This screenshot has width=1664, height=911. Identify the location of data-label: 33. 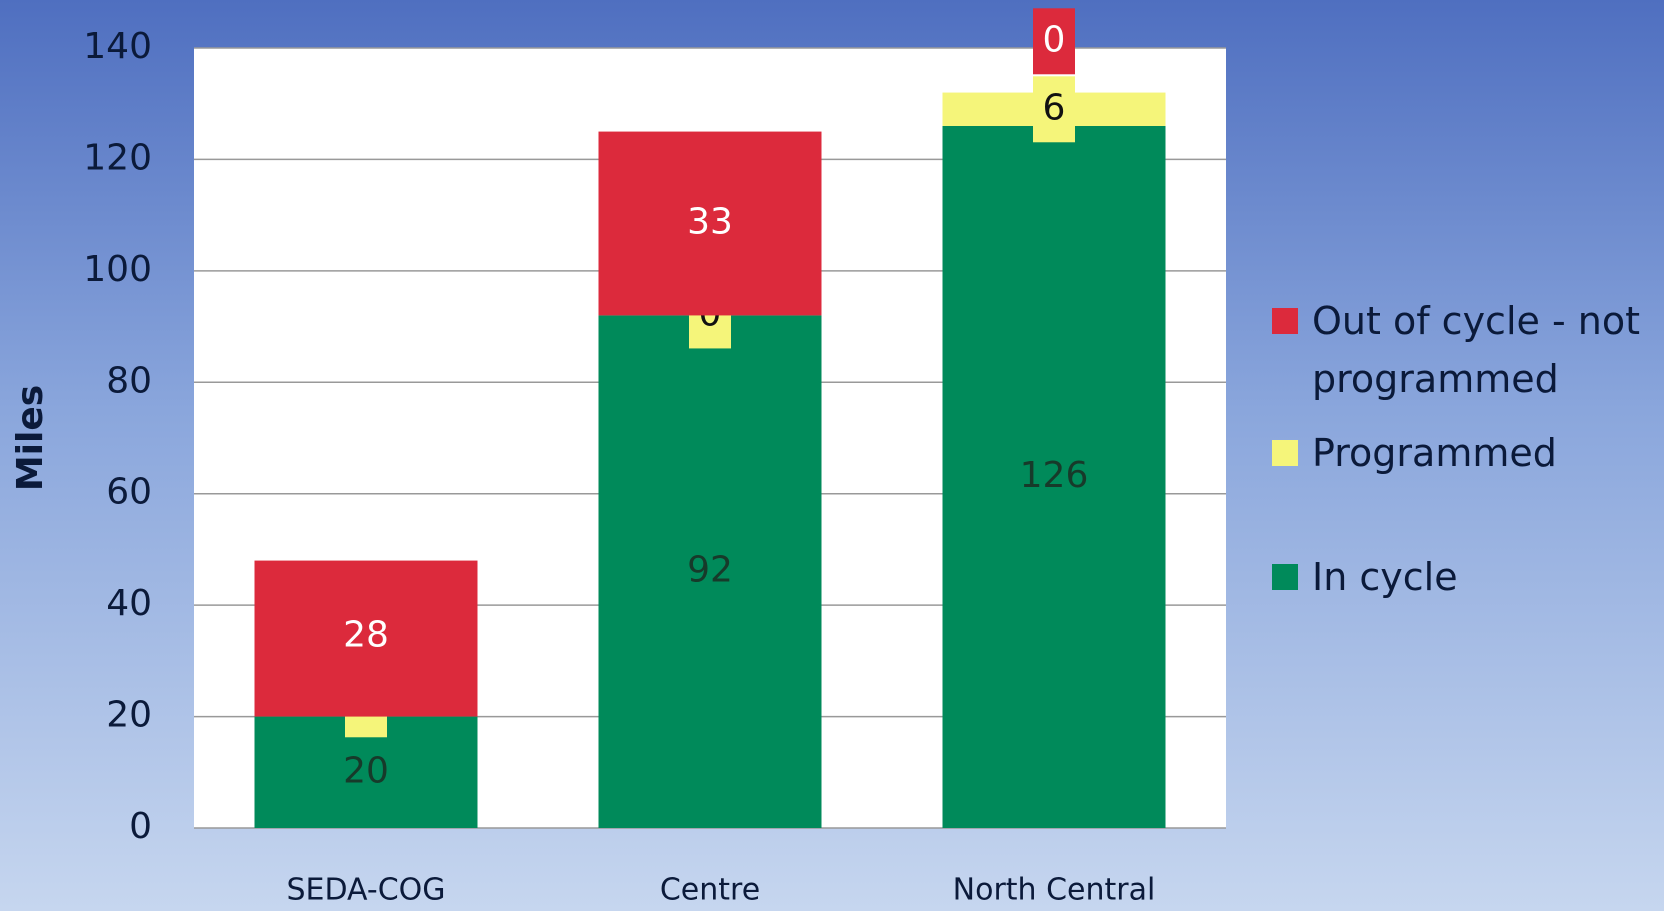
(710, 222).